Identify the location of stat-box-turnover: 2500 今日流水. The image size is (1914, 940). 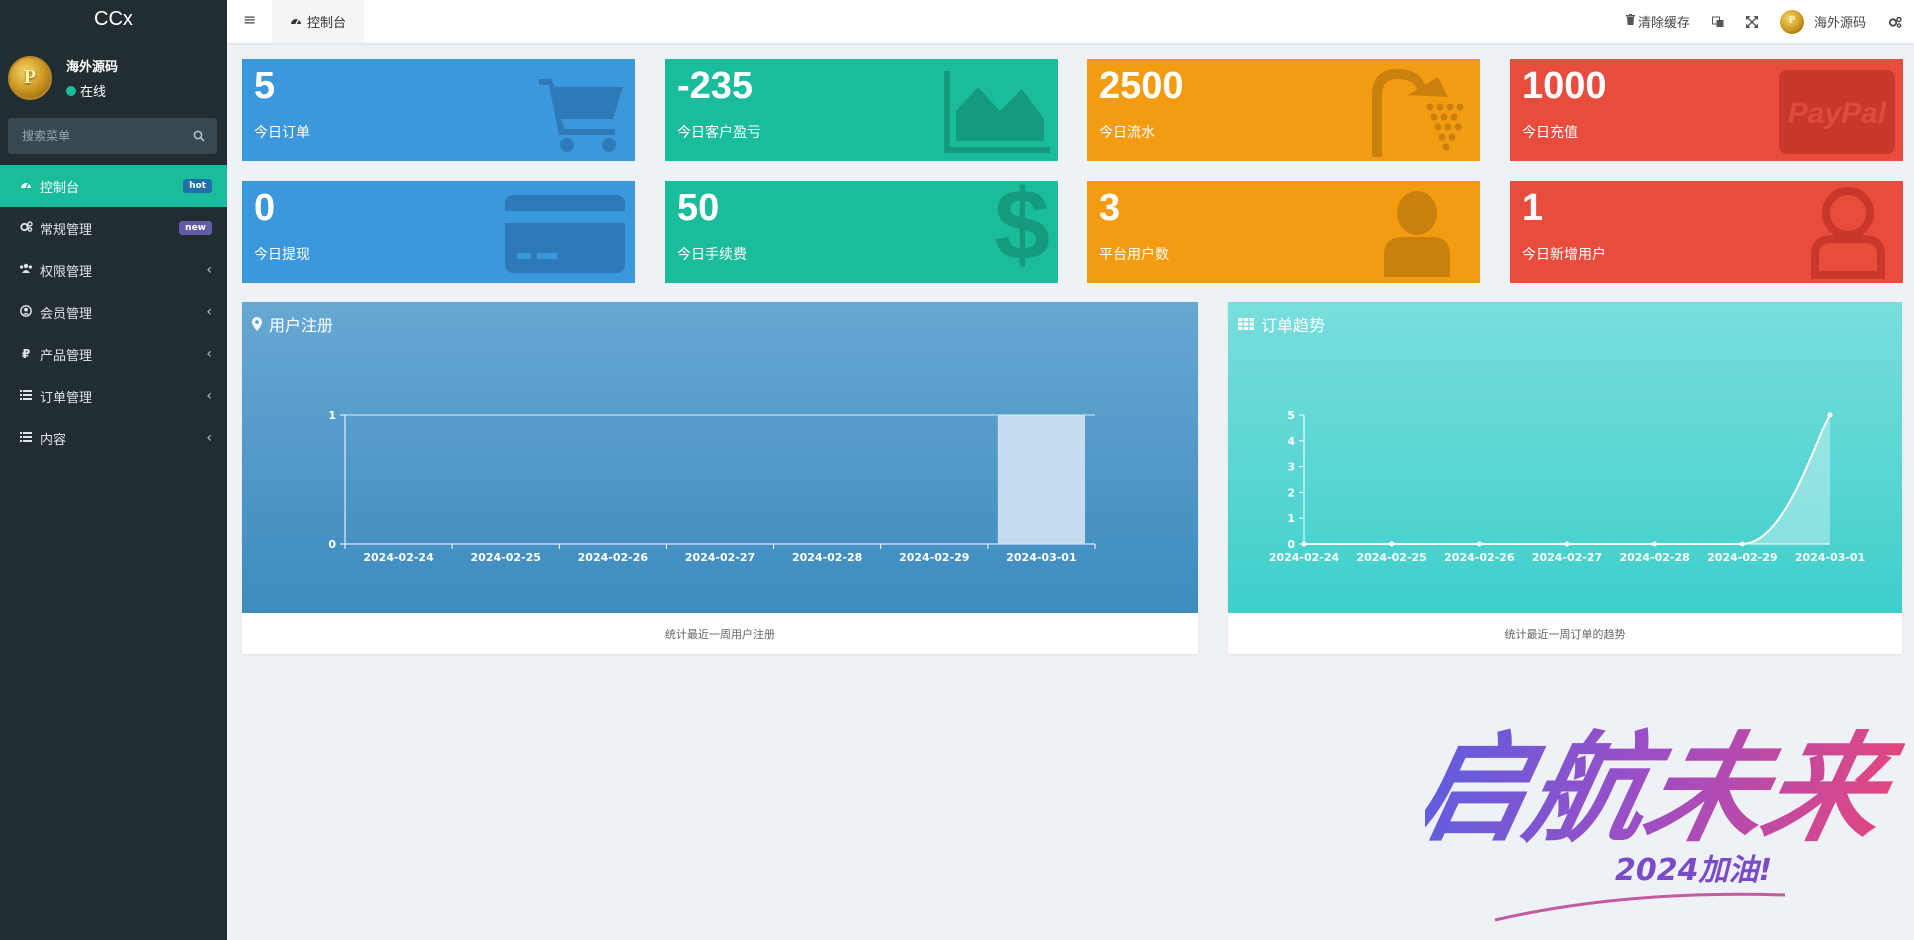
(1283, 110).